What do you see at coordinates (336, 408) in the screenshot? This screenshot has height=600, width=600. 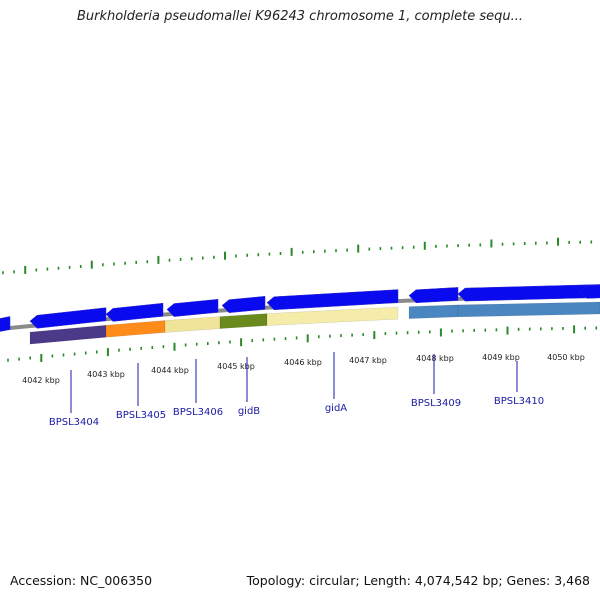 I see `gene-label-gida: gidA` at bounding box center [336, 408].